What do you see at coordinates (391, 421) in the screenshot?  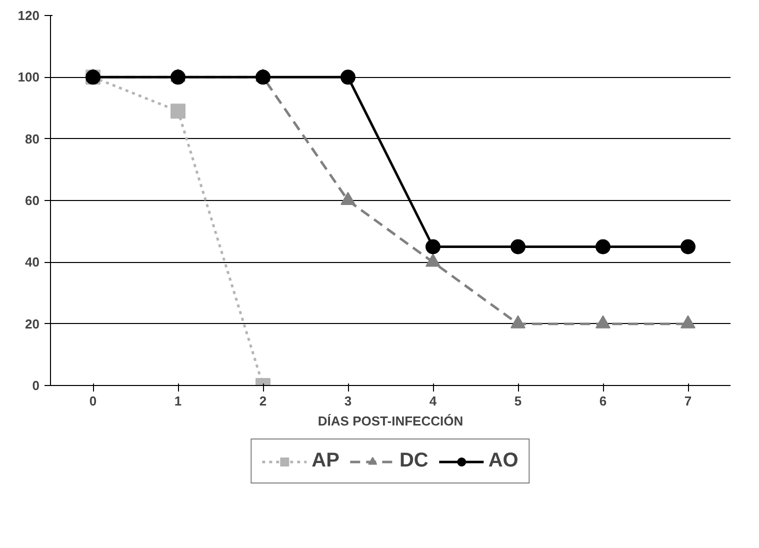 I see `x-axis-title: DÍAS POST-INFECCIÓN` at bounding box center [391, 421].